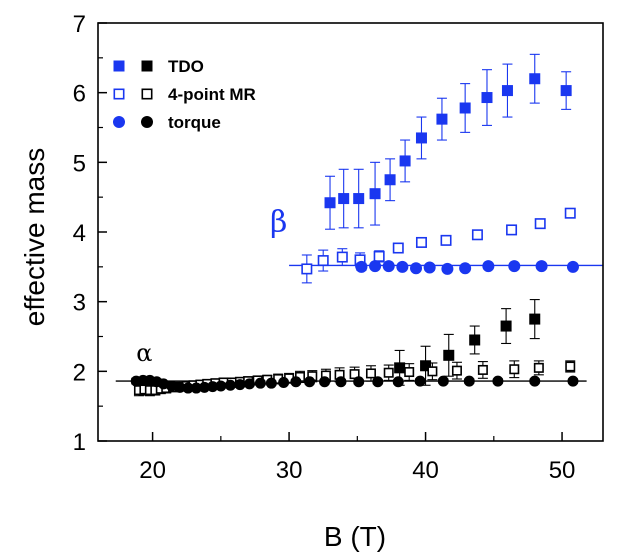 The width and height of the screenshot is (636, 557). Describe the element at coordinates (79, 372) in the screenshot. I see `y-tick-label: 2` at that location.